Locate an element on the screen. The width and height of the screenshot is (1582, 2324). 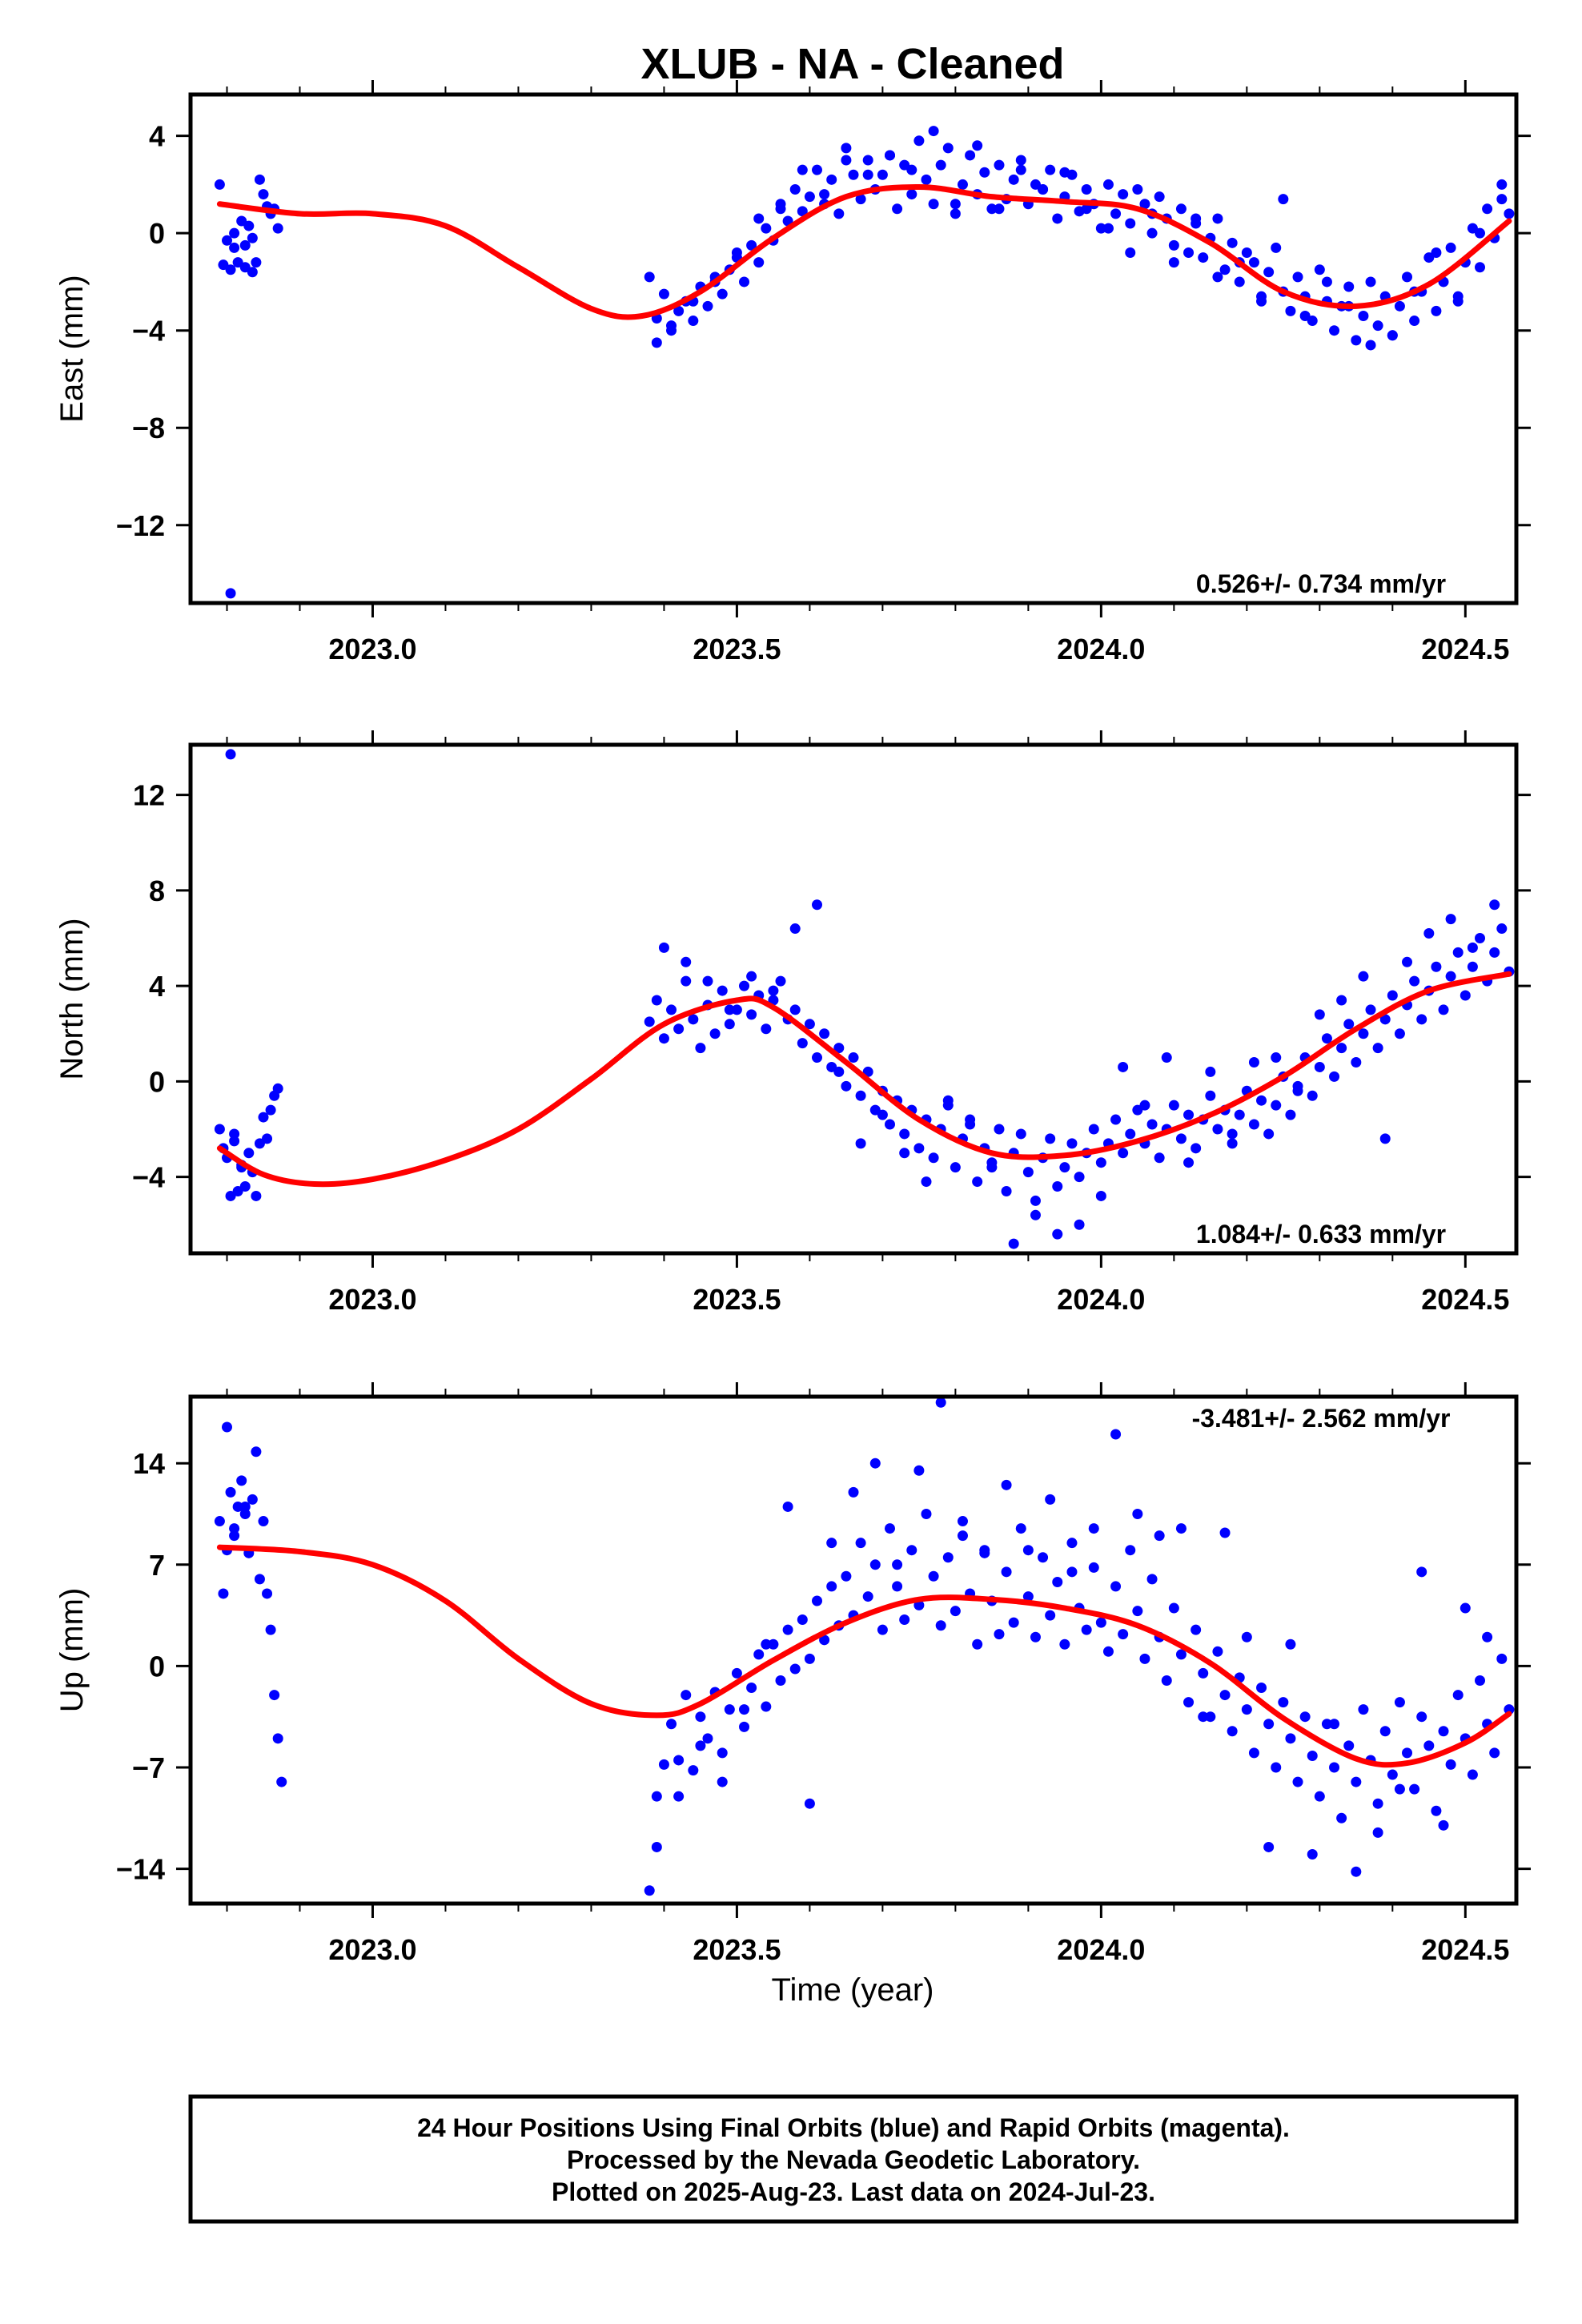
velocity-annotation: -3.481+/- 2.562 mm/yr is located at coordinates (1322, 1418).